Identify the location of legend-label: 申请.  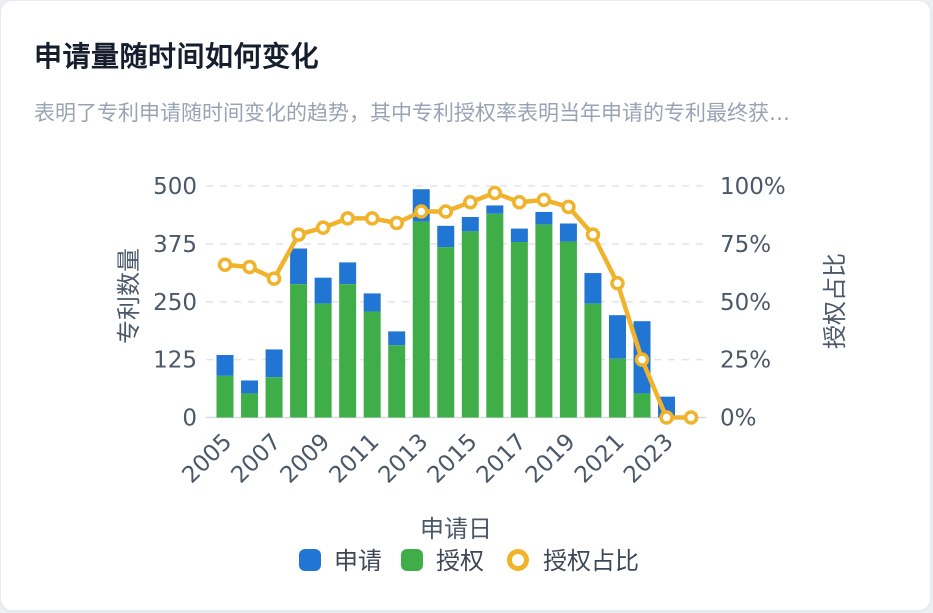
(358, 561).